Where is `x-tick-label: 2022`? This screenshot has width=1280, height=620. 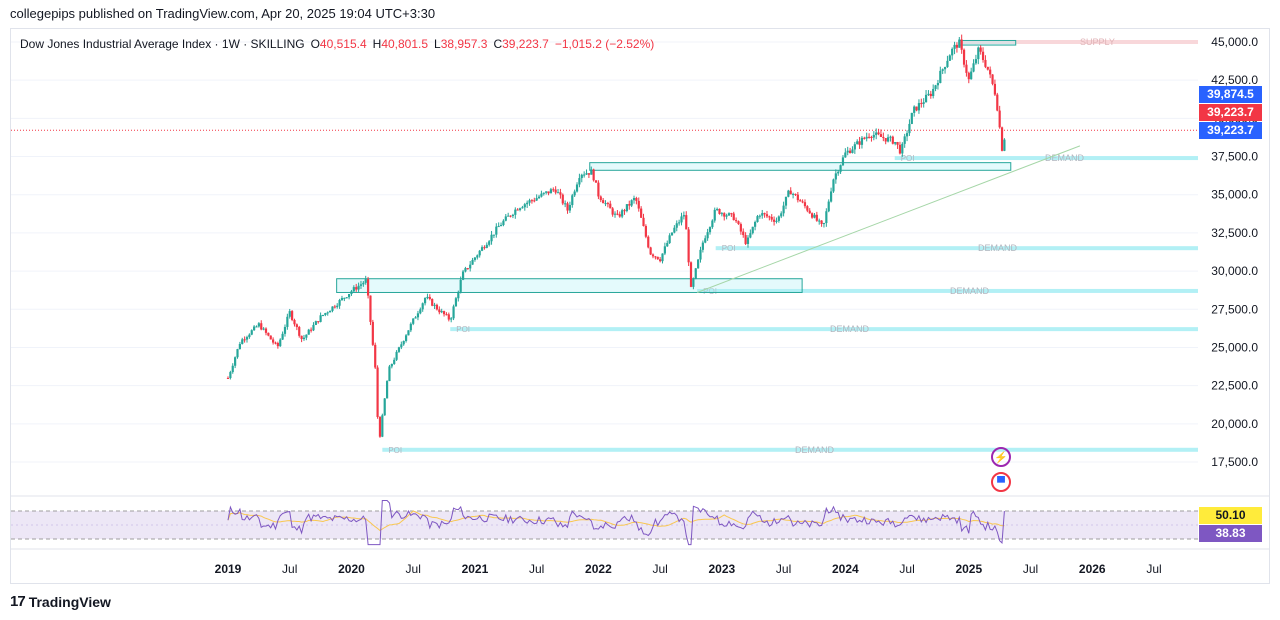
x-tick-label: 2022 is located at coordinates (598, 569).